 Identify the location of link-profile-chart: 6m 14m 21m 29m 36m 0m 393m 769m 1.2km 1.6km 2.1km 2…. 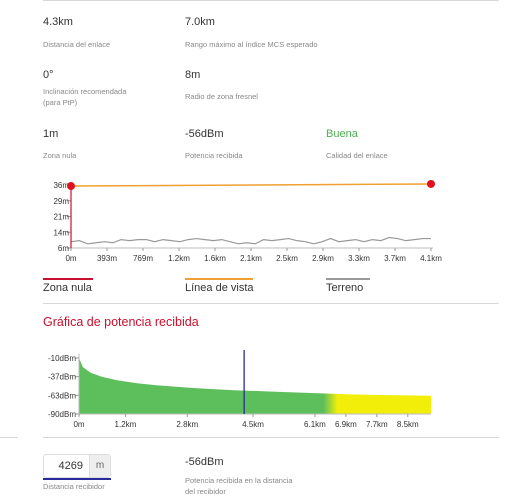
(247, 221).